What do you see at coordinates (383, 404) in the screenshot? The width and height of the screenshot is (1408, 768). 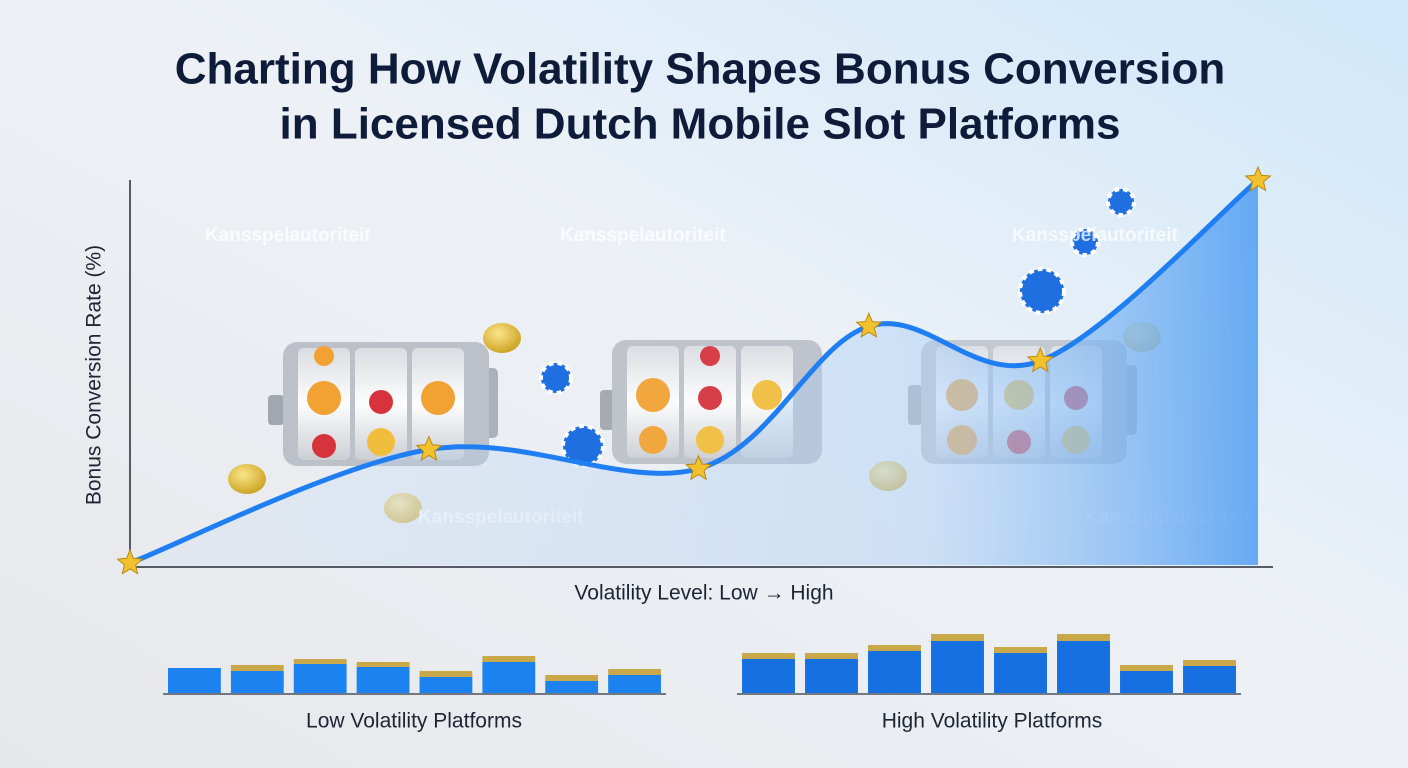 I see `slot-machine` at bounding box center [383, 404].